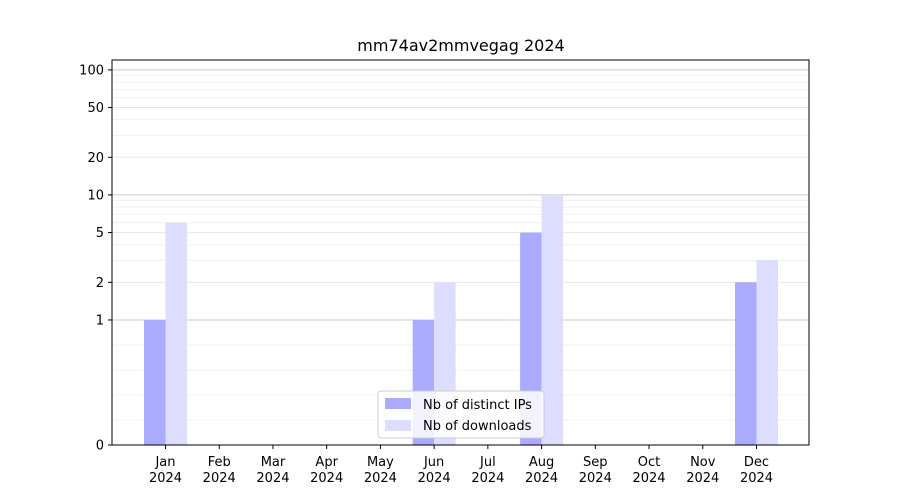 The height and width of the screenshot is (500, 900). What do you see at coordinates (487, 462) in the screenshot?
I see `x-tick-label-month: Jul` at bounding box center [487, 462].